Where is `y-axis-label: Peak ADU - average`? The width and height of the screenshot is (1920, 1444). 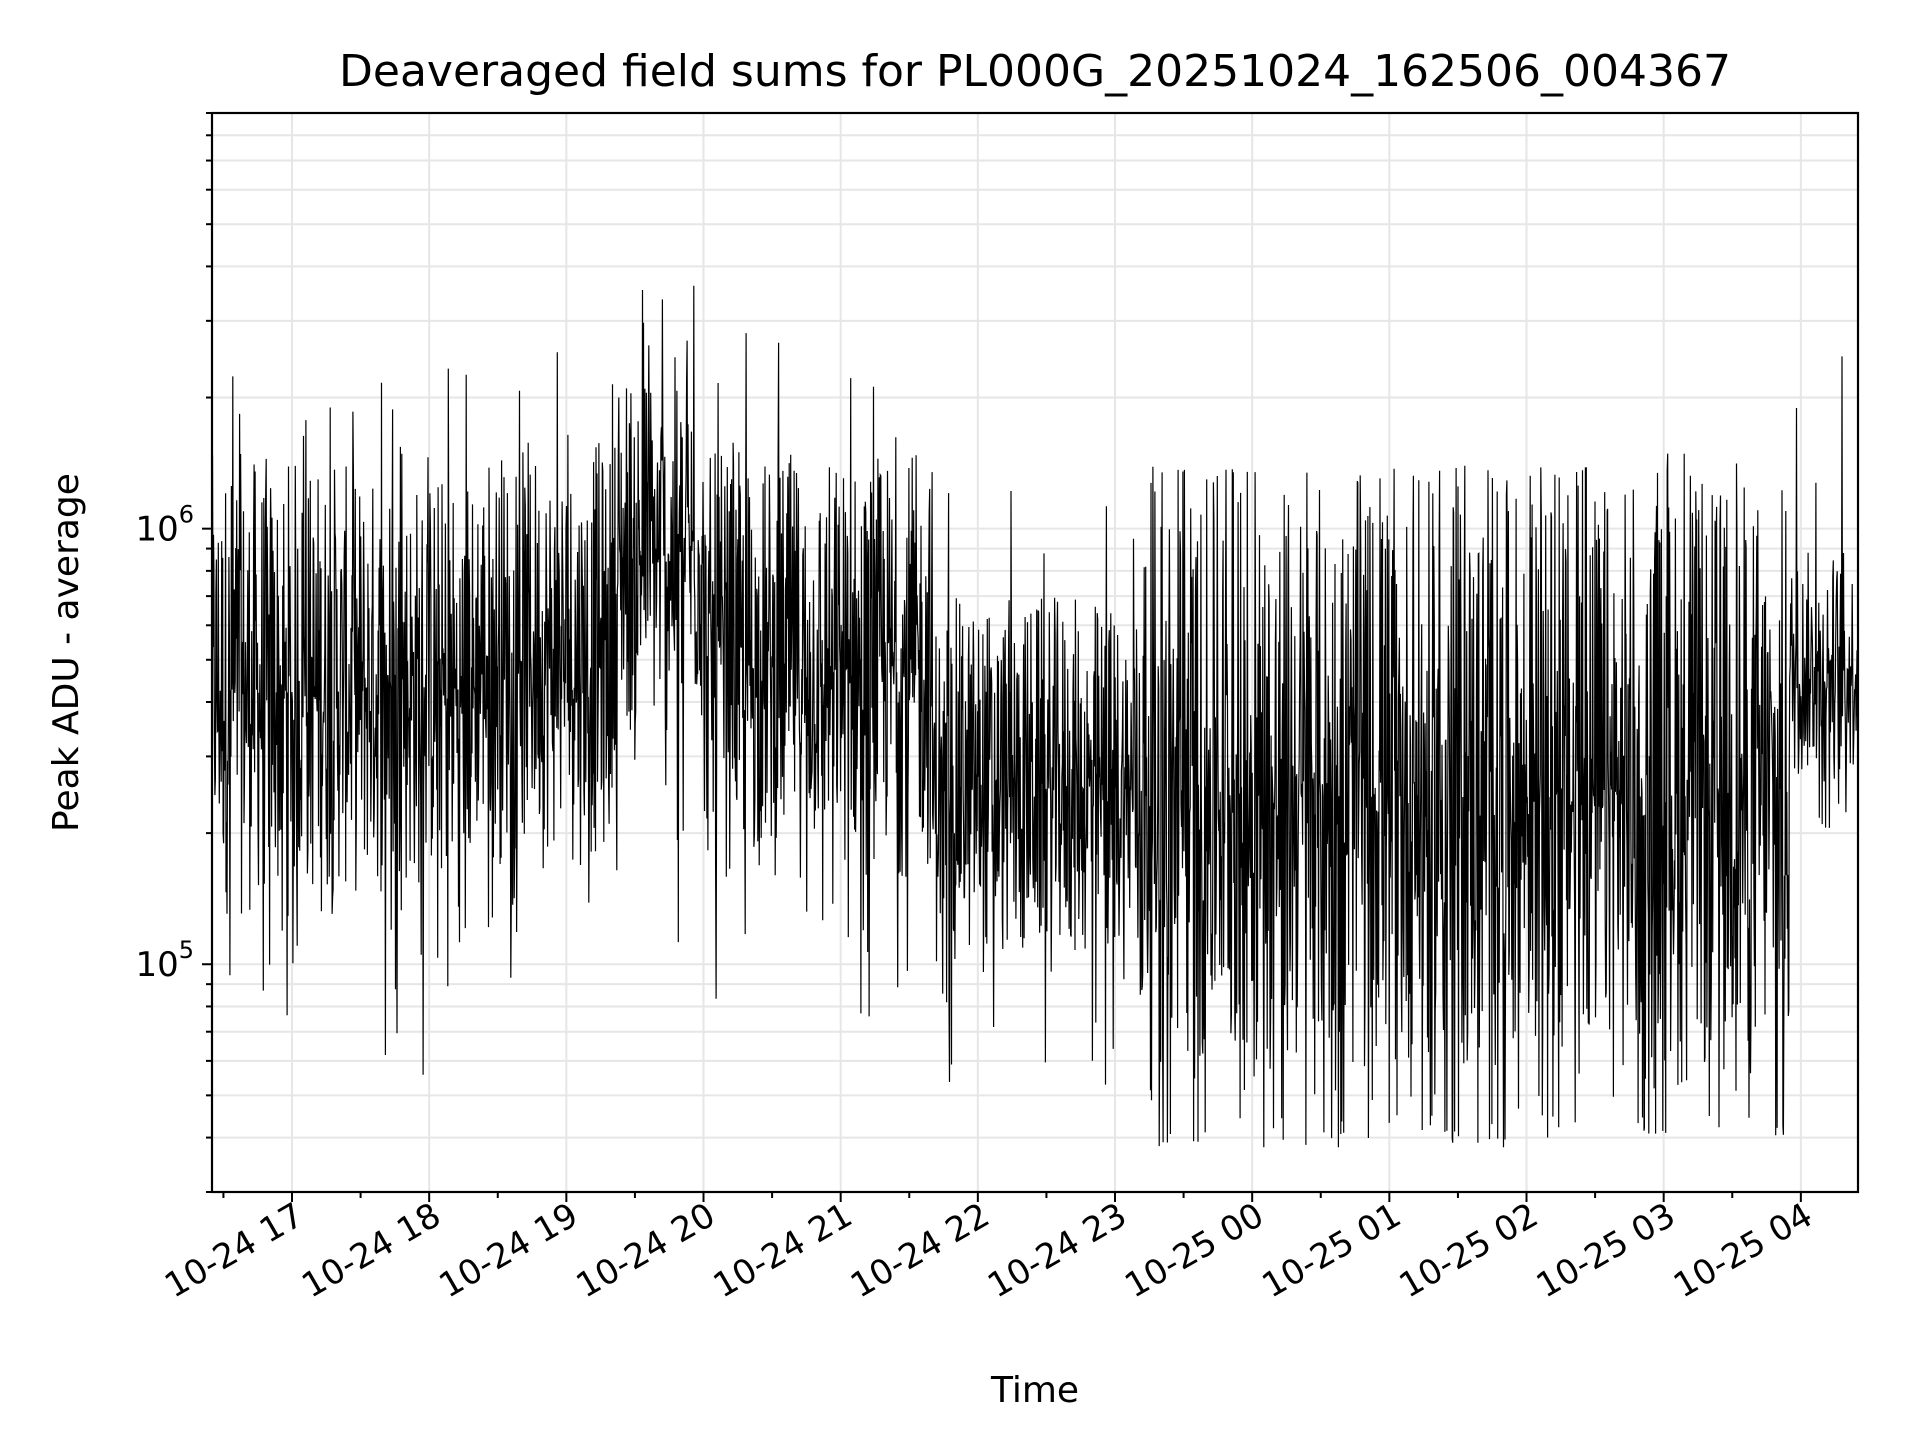 y-axis-label: Peak ADU - average is located at coordinates (66, 652).